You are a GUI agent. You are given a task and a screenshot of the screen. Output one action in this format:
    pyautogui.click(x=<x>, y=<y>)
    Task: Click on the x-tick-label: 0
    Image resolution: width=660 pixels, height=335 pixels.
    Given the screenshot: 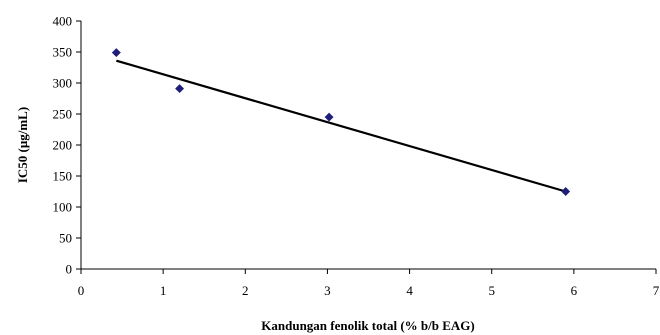 What is the action you would take?
    pyautogui.click(x=81, y=290)
    